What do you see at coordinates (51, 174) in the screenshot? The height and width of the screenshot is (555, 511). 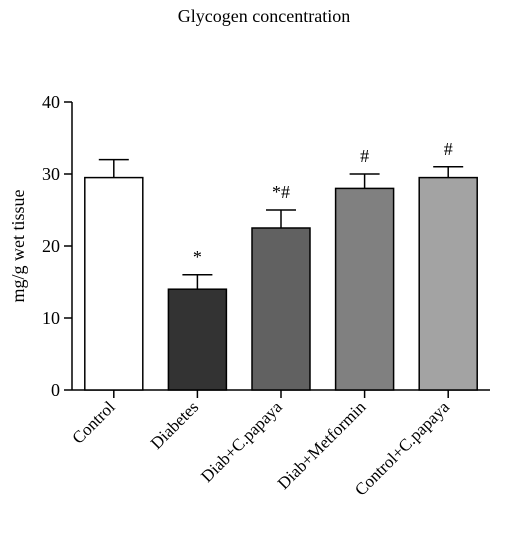 I see `y-tick-label: 30` at bounding box center [51, 174].